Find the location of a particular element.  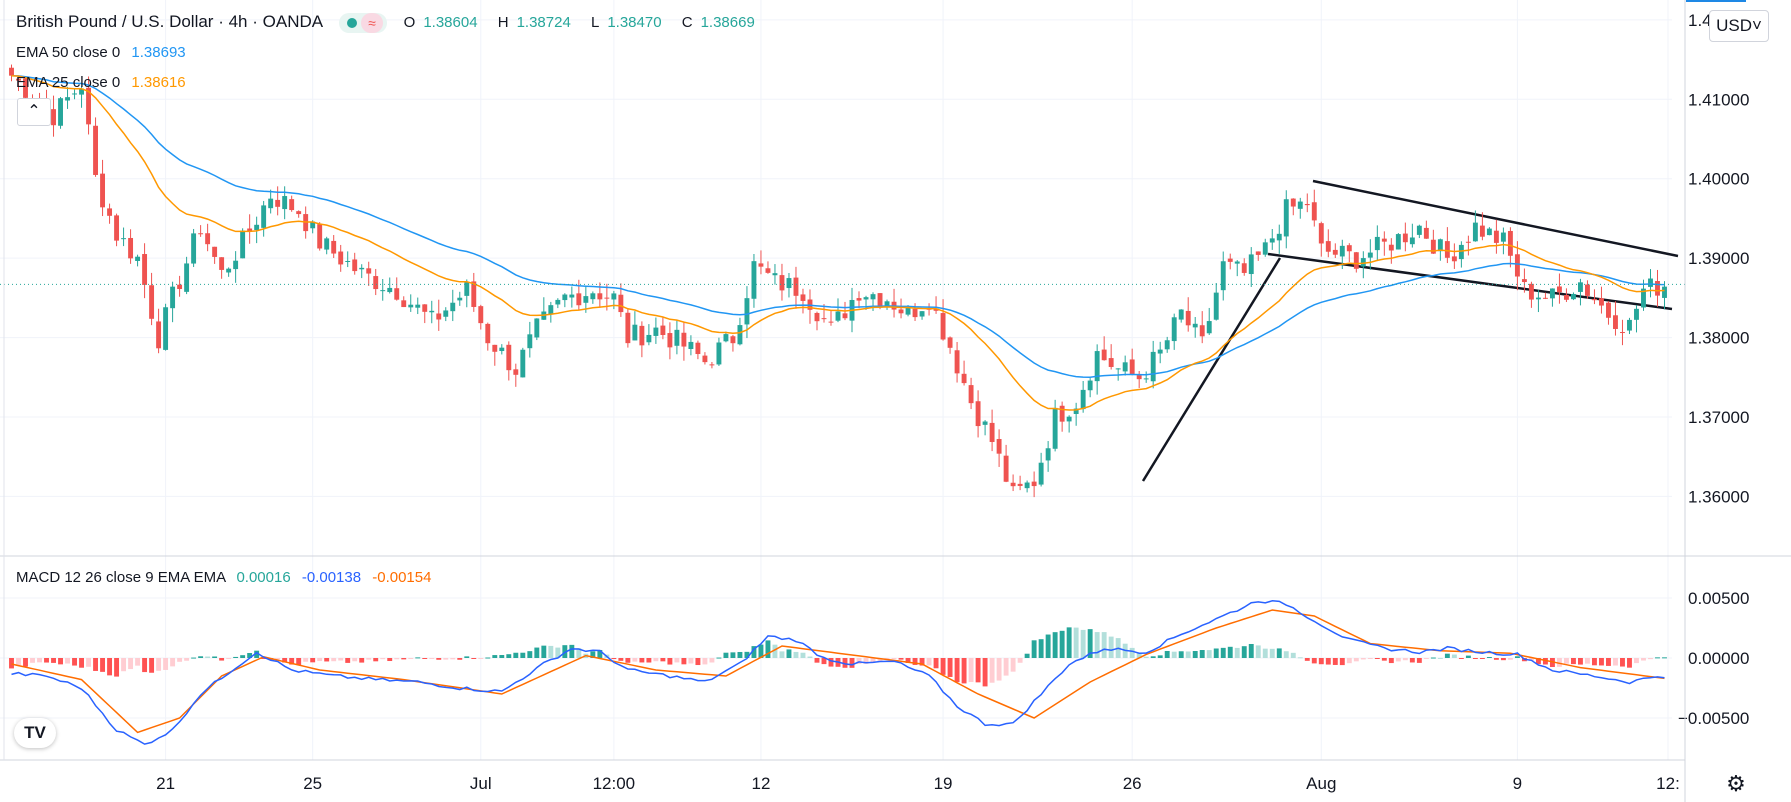

broker: OANDA is located at coordinates (292, 21).